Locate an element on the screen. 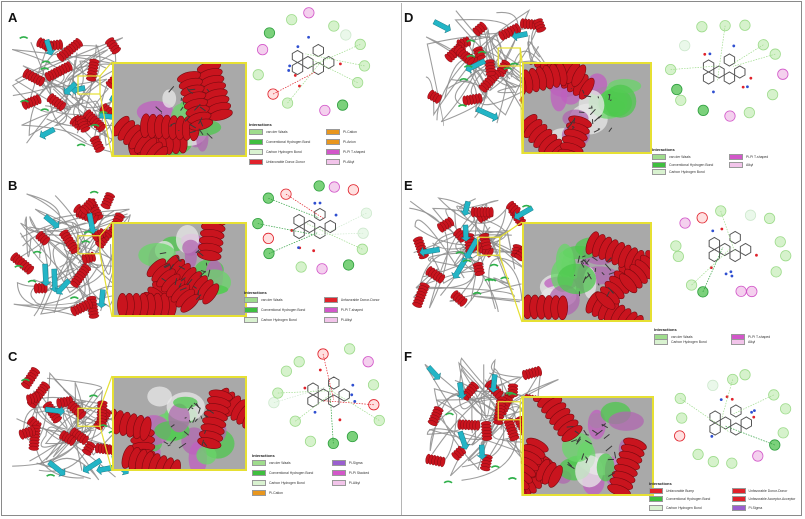 This screenshot has height=519, width=805. interaction-diagram-A is located at coordinates (311, 62).